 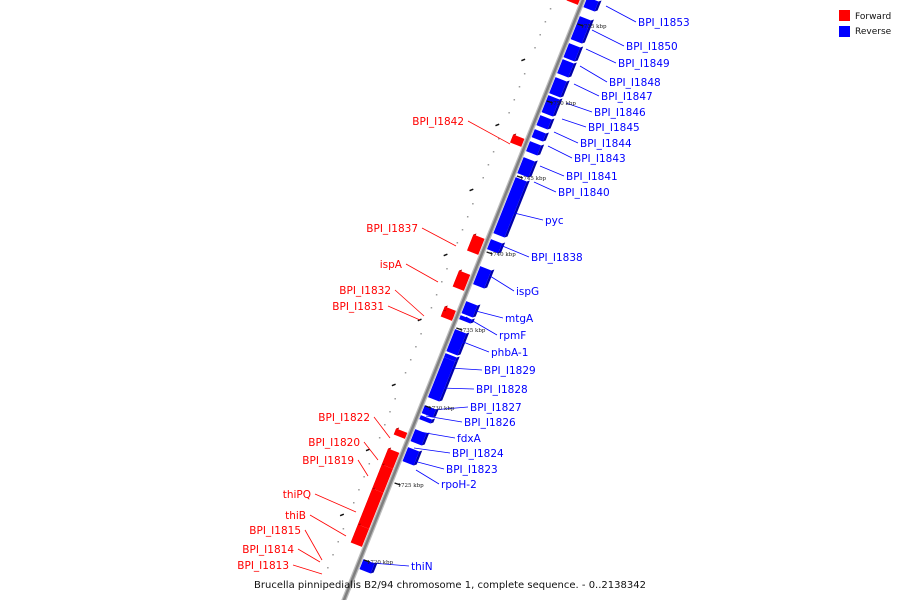 I want to click on reverse-gene-label-thin: thiN, so click(x=422, y=567).